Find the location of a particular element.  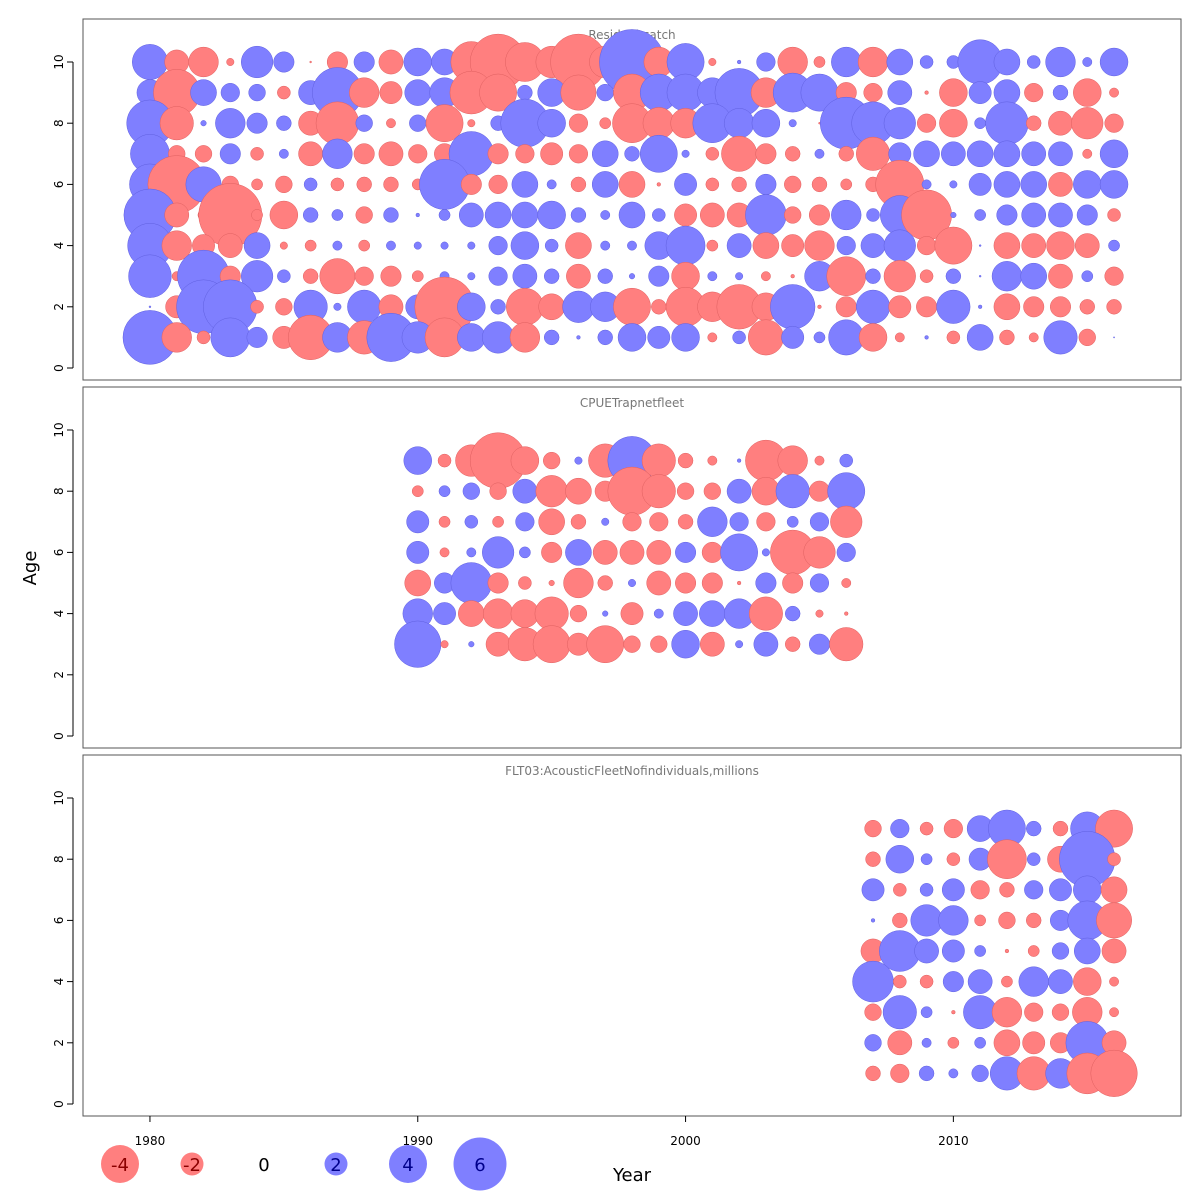

y-tick-label: 4 is located at coordinates (59, 246).